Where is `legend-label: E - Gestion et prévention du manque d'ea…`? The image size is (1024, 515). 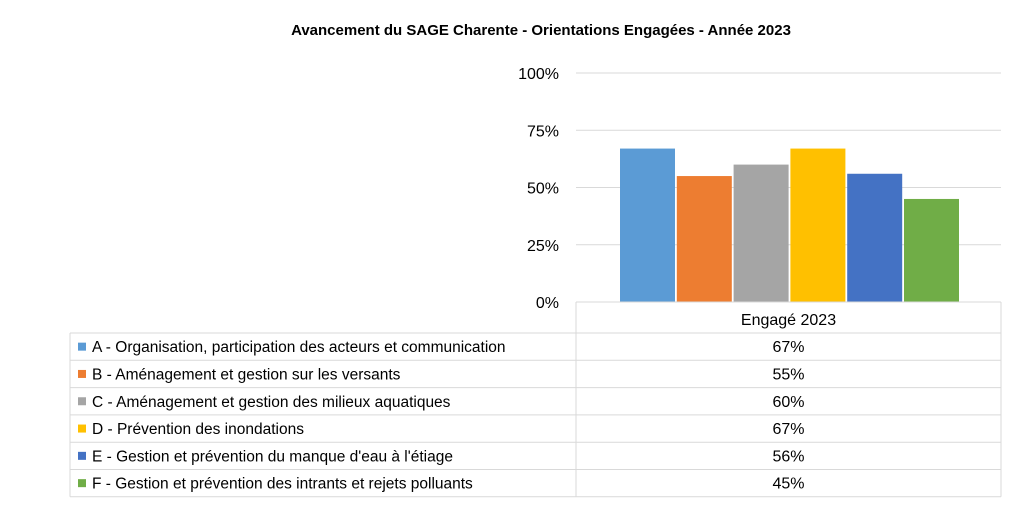
legend-label: E - Gestion et prévention du manque d'ea… is located at coordinates (272, 456).